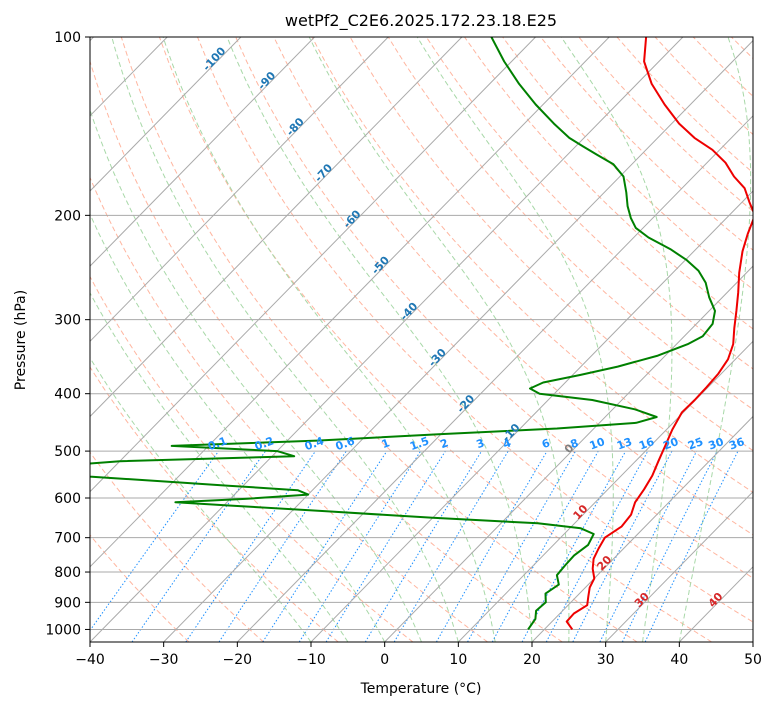  Describe the element at coordinates (345, 443) in the screenshot. I see `mixing-ratio-label: 0.6` at that location.